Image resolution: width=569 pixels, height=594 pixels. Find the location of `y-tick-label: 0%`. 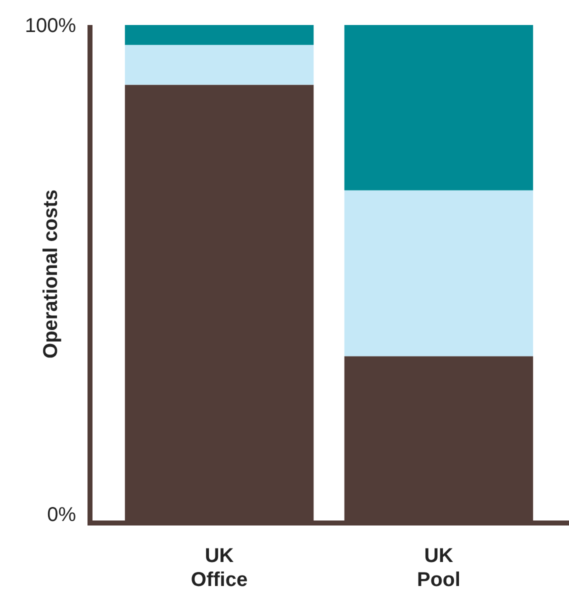

y-tick-label: 0% is located at coordinates (61, 515).